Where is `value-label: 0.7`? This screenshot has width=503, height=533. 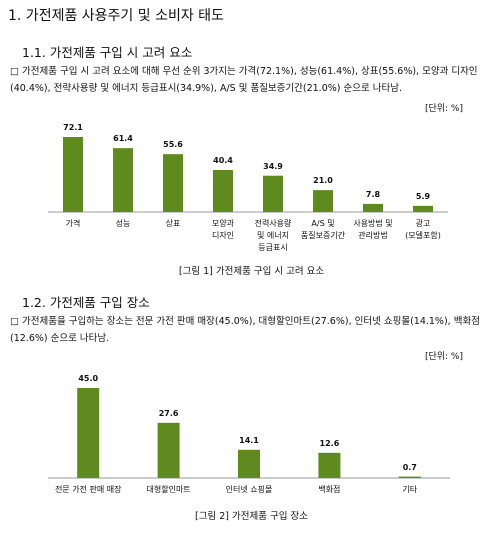
value-label: 0.7 is located at coordinates (409, 467).